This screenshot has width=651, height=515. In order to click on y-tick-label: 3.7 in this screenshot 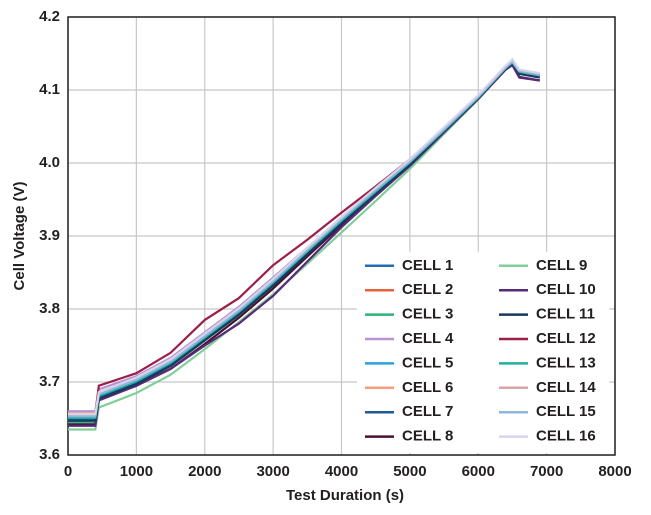, I will do `click(49, 381)`.